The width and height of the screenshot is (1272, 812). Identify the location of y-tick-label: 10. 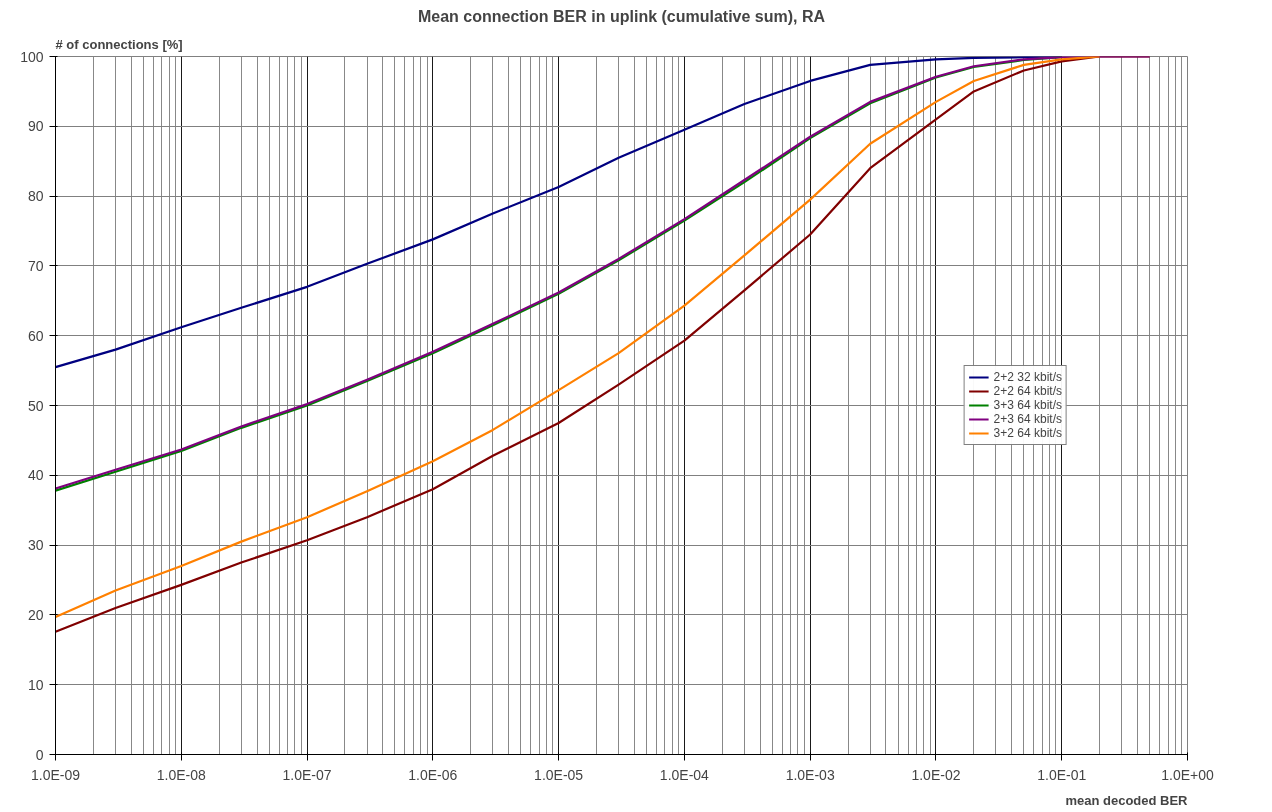
(35, 684).